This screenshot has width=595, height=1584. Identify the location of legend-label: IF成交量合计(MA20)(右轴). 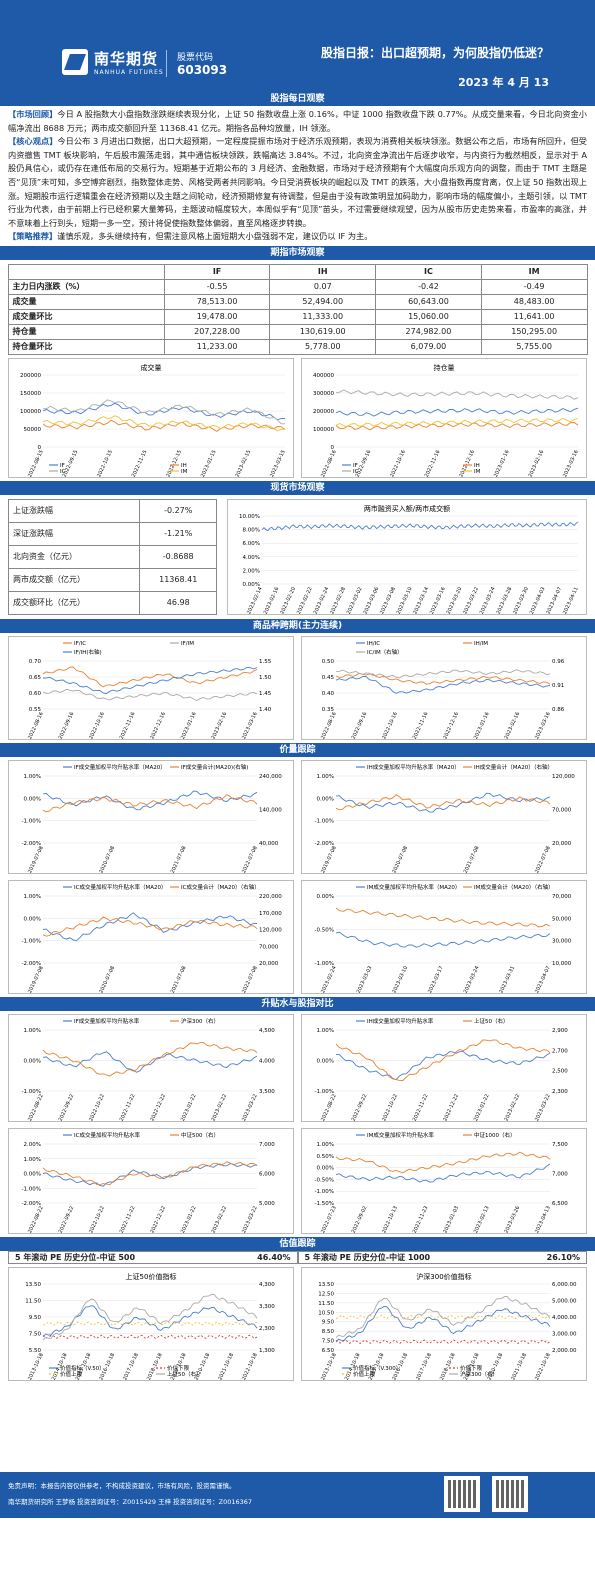
(214, 767).